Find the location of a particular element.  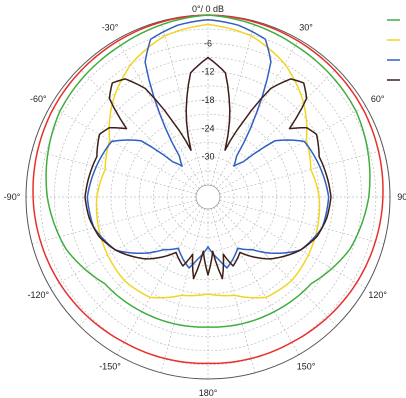

angle-label: 30° is located at coordinates (306, 27).